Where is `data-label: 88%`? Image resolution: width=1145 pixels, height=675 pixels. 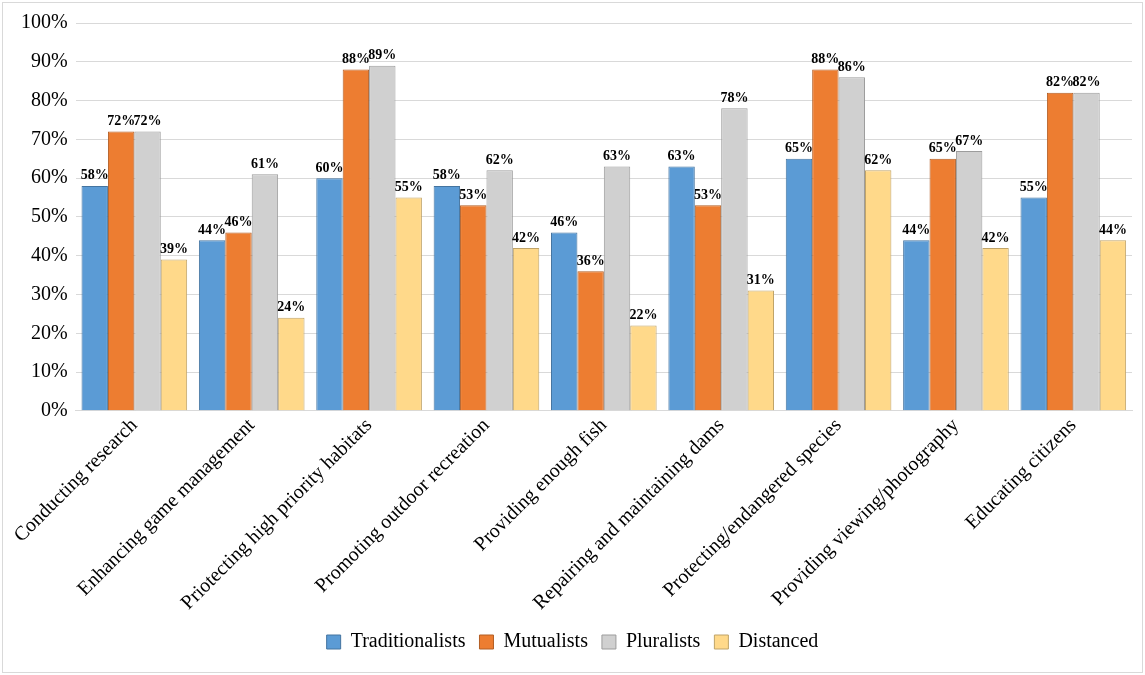 data-label: 88% is located at coordinates (355, 59).